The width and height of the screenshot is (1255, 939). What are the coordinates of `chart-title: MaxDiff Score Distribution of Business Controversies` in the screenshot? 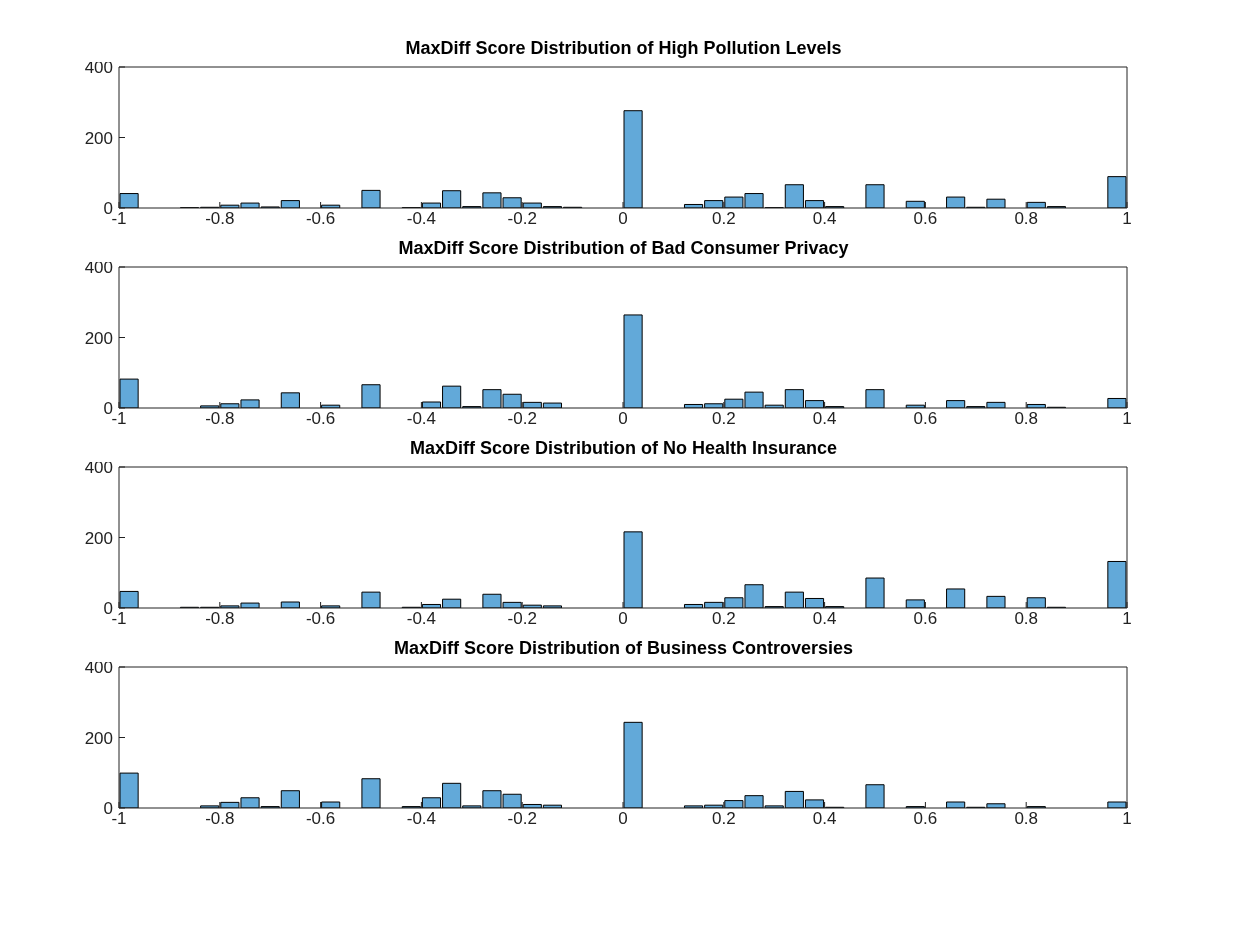 It's located at (623, 648).